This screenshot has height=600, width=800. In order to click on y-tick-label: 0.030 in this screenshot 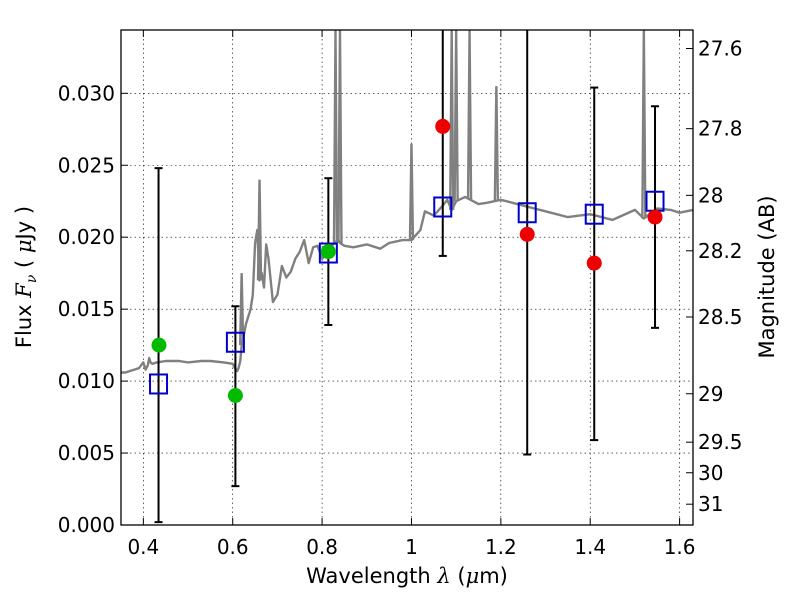, I will do `click(86, 93)`.